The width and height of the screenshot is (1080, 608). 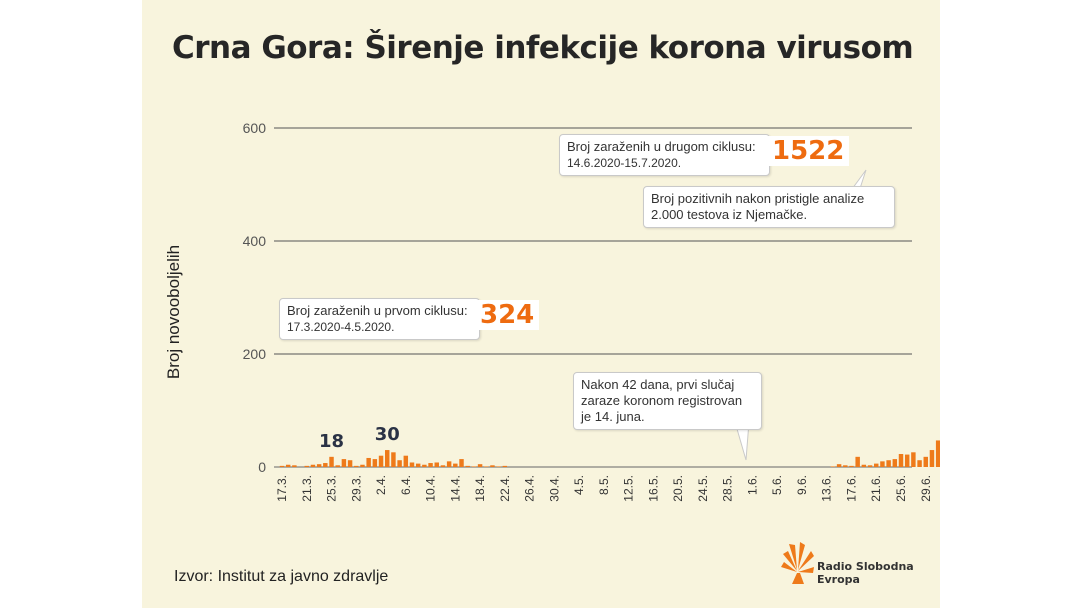 I want to click on y-tick-label: 0, so click(x=262, y=467).